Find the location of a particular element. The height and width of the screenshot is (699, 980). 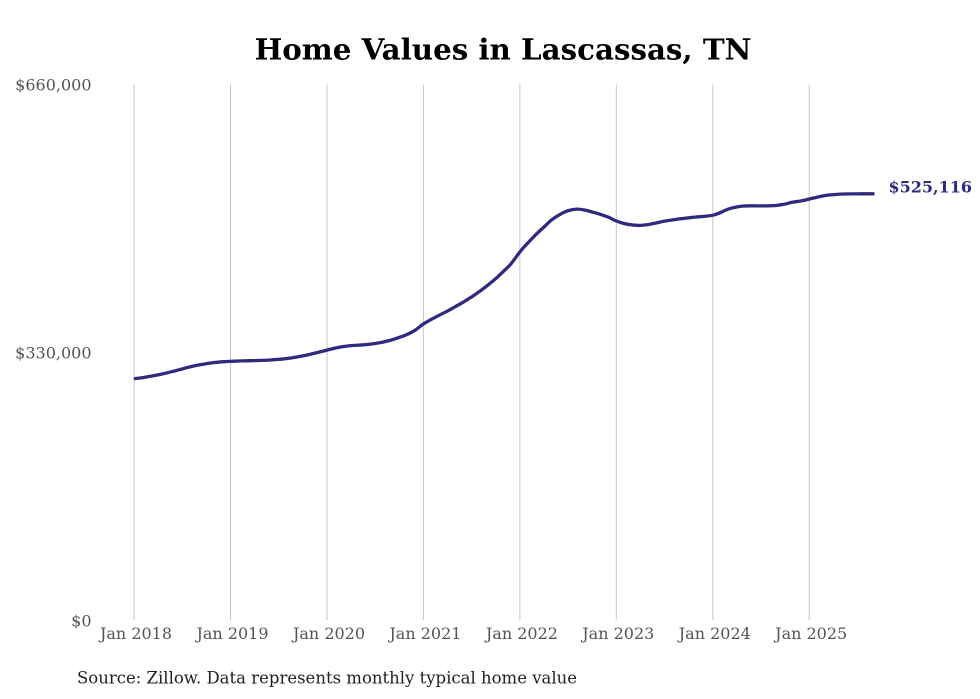

svg-text: Jan 2020 is located at coordinates (328, 633).